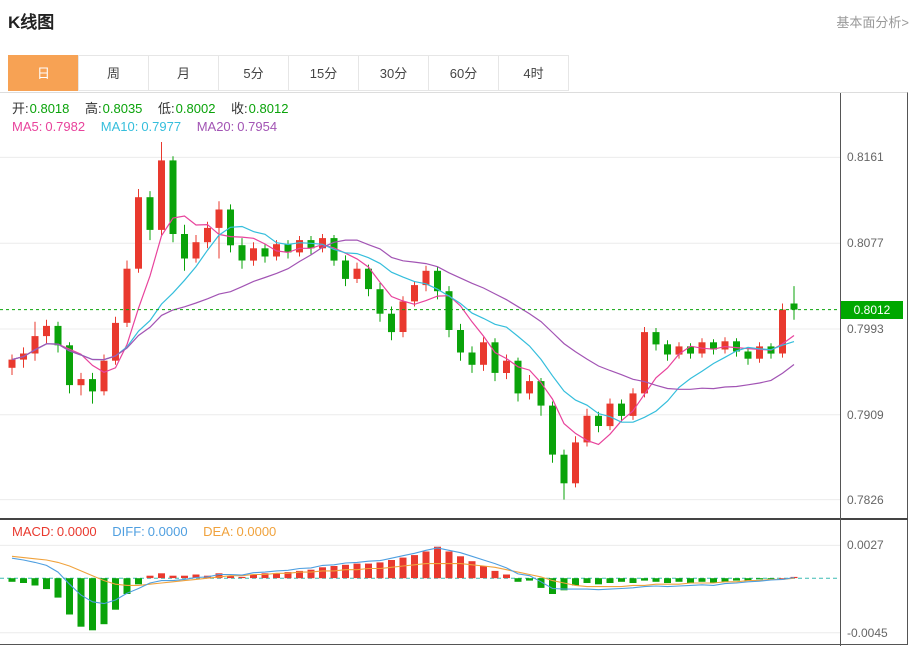 The width and height of the screenshot is (915, 648). Describe the element at coordinates (268, 108) in the screenshot. I see `close-value: 0.8012` at that location.